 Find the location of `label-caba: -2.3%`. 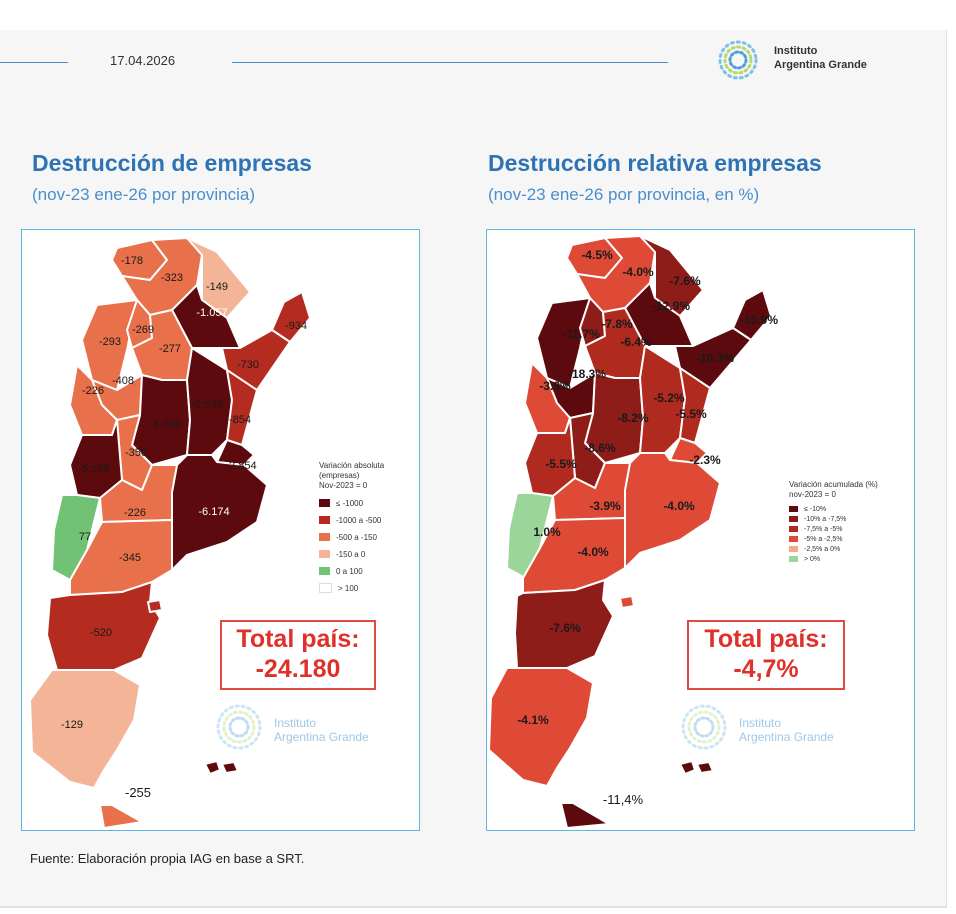

label-caba: -2.3% is located at coordinates (705, 460).